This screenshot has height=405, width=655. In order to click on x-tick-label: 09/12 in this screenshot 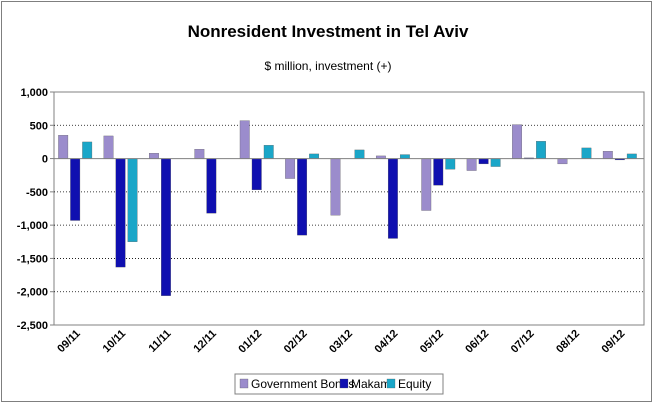, I will do `click(613, 342)`.